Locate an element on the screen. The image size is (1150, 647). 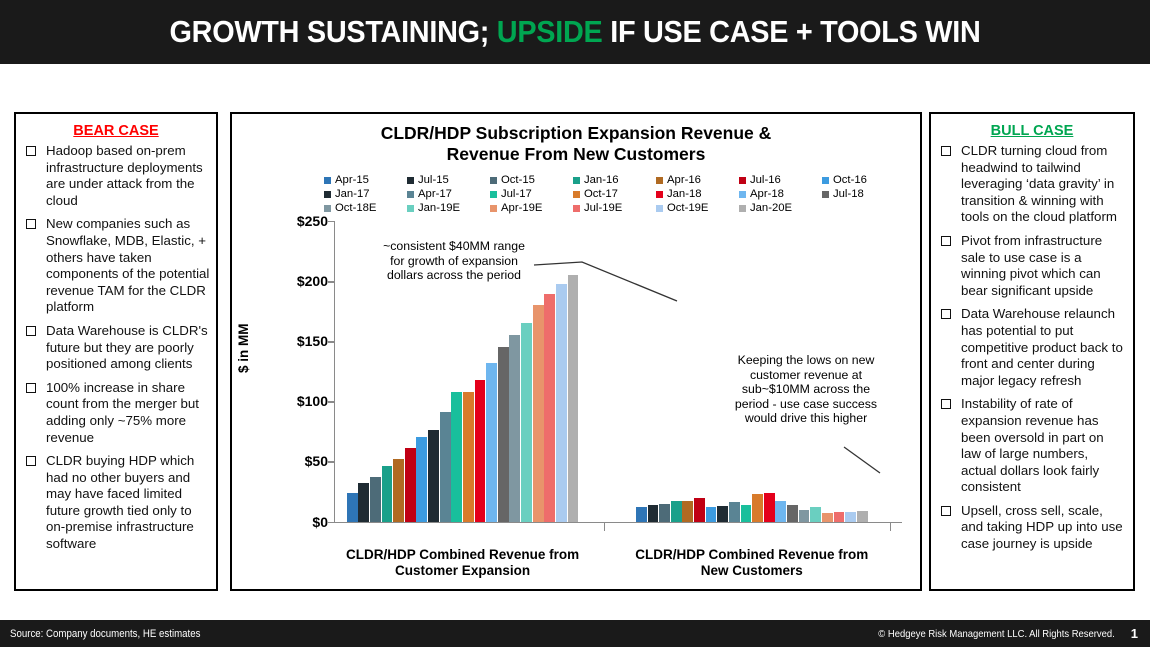
legend-item: Jan-16 is located at coordinates (614, 180).